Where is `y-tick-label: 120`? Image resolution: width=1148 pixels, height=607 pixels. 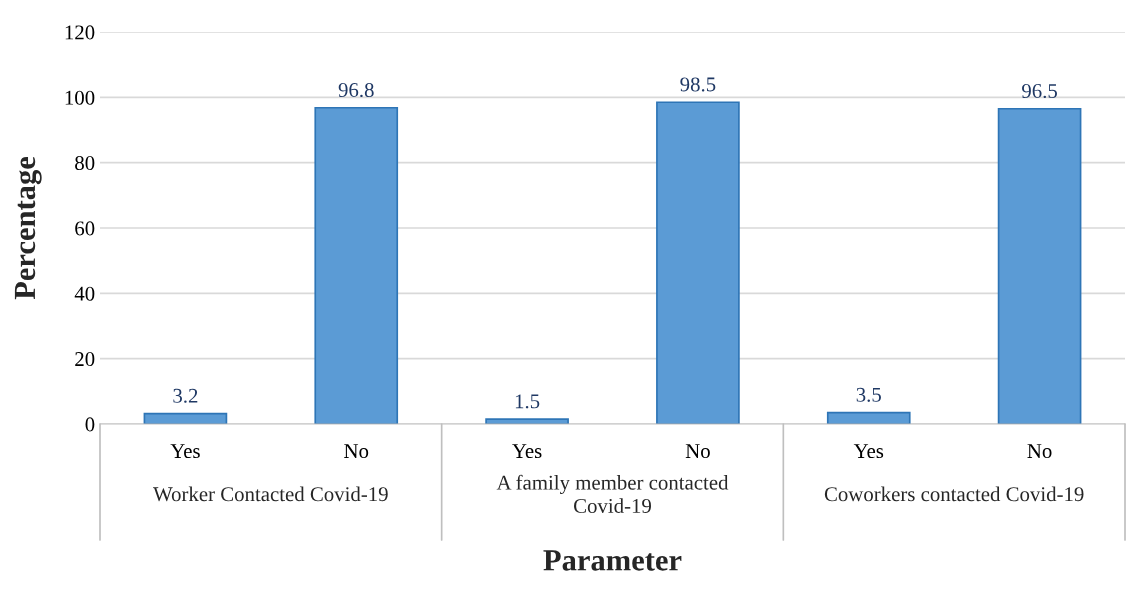
y-tick-label: 120 is located at coordinates (80, 32).